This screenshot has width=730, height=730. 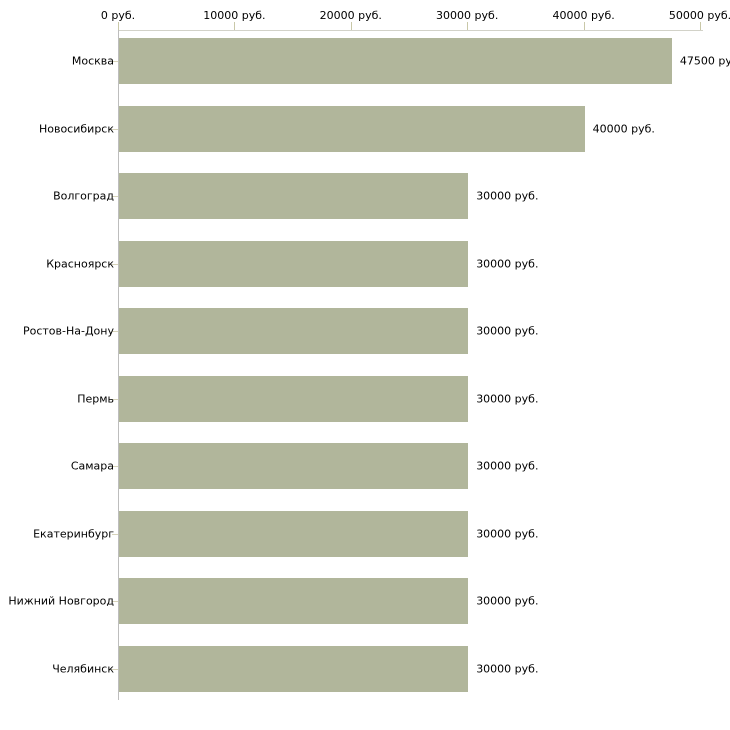 I want to click on category-label: Красноярск, so click(x=80, y=264).